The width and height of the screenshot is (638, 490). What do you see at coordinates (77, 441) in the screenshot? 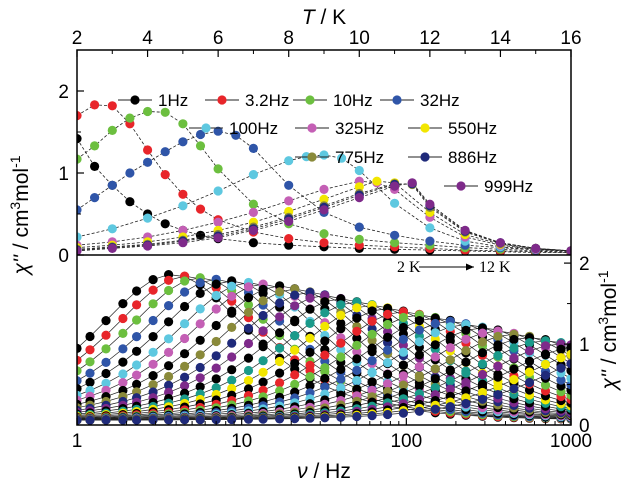
I see `bottom-x-tick-label: 1` at bounding box center [77, 441].